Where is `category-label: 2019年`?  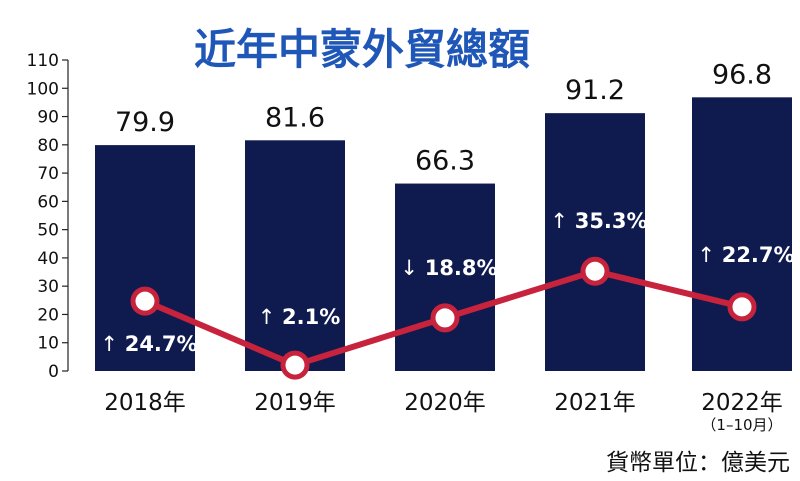 category-label: 2019年 is located at coordinates (295, 403).